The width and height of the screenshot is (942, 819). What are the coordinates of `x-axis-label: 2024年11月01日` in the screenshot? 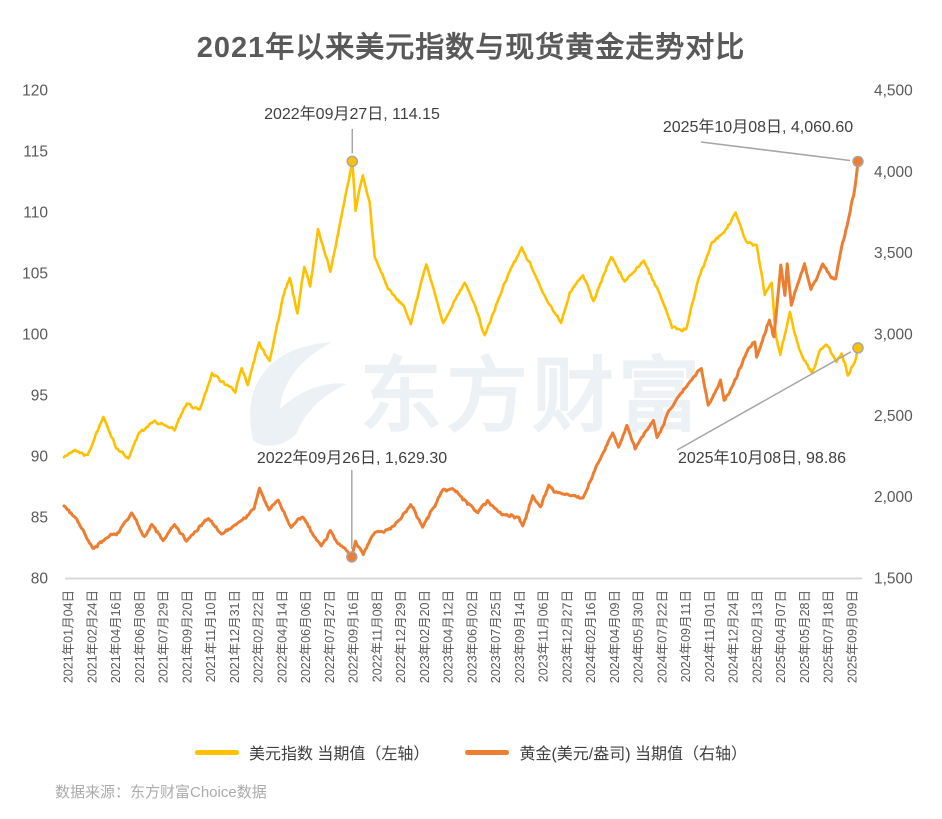 It's located at (710, 636).